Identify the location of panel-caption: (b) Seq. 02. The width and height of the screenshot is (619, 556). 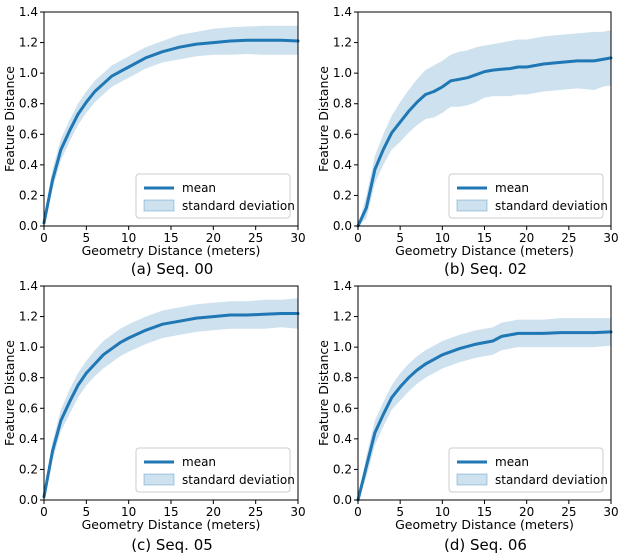
(485, 269).